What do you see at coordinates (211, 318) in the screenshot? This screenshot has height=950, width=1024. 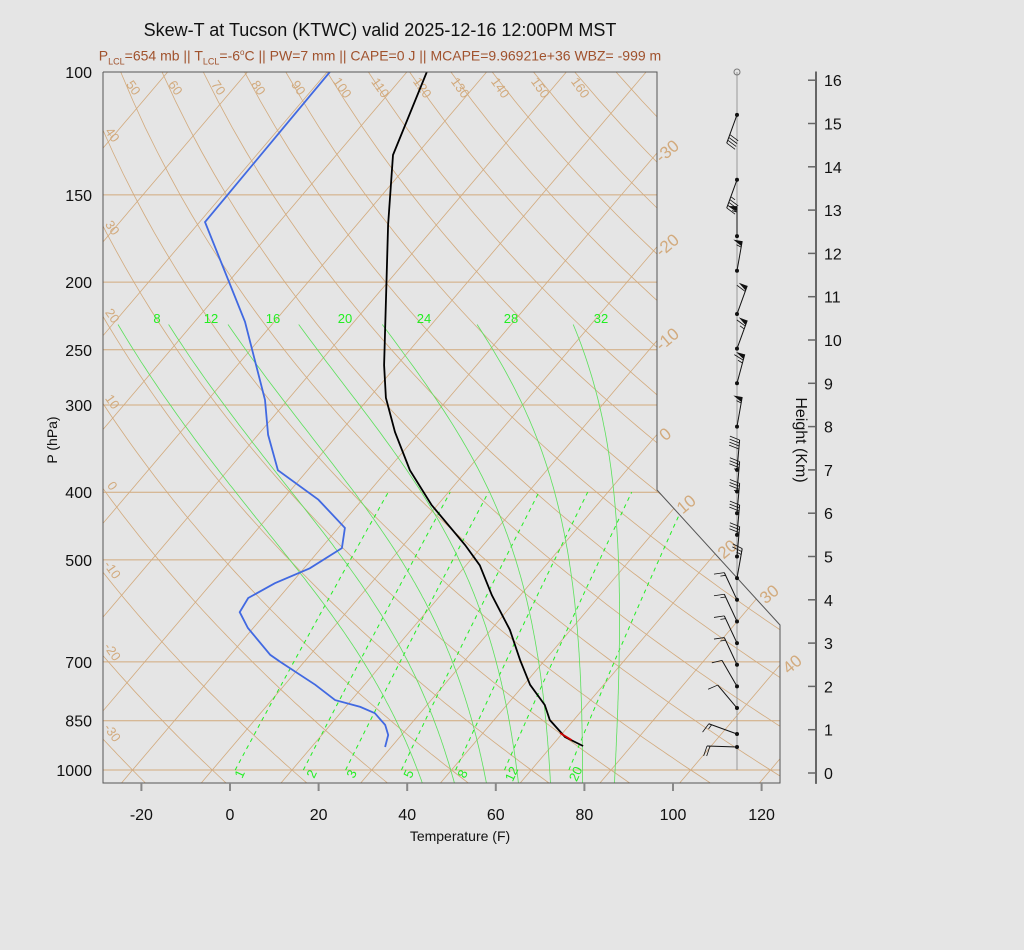 I see `moist-adiabat-label: 12` at bounding box center [211, 318].